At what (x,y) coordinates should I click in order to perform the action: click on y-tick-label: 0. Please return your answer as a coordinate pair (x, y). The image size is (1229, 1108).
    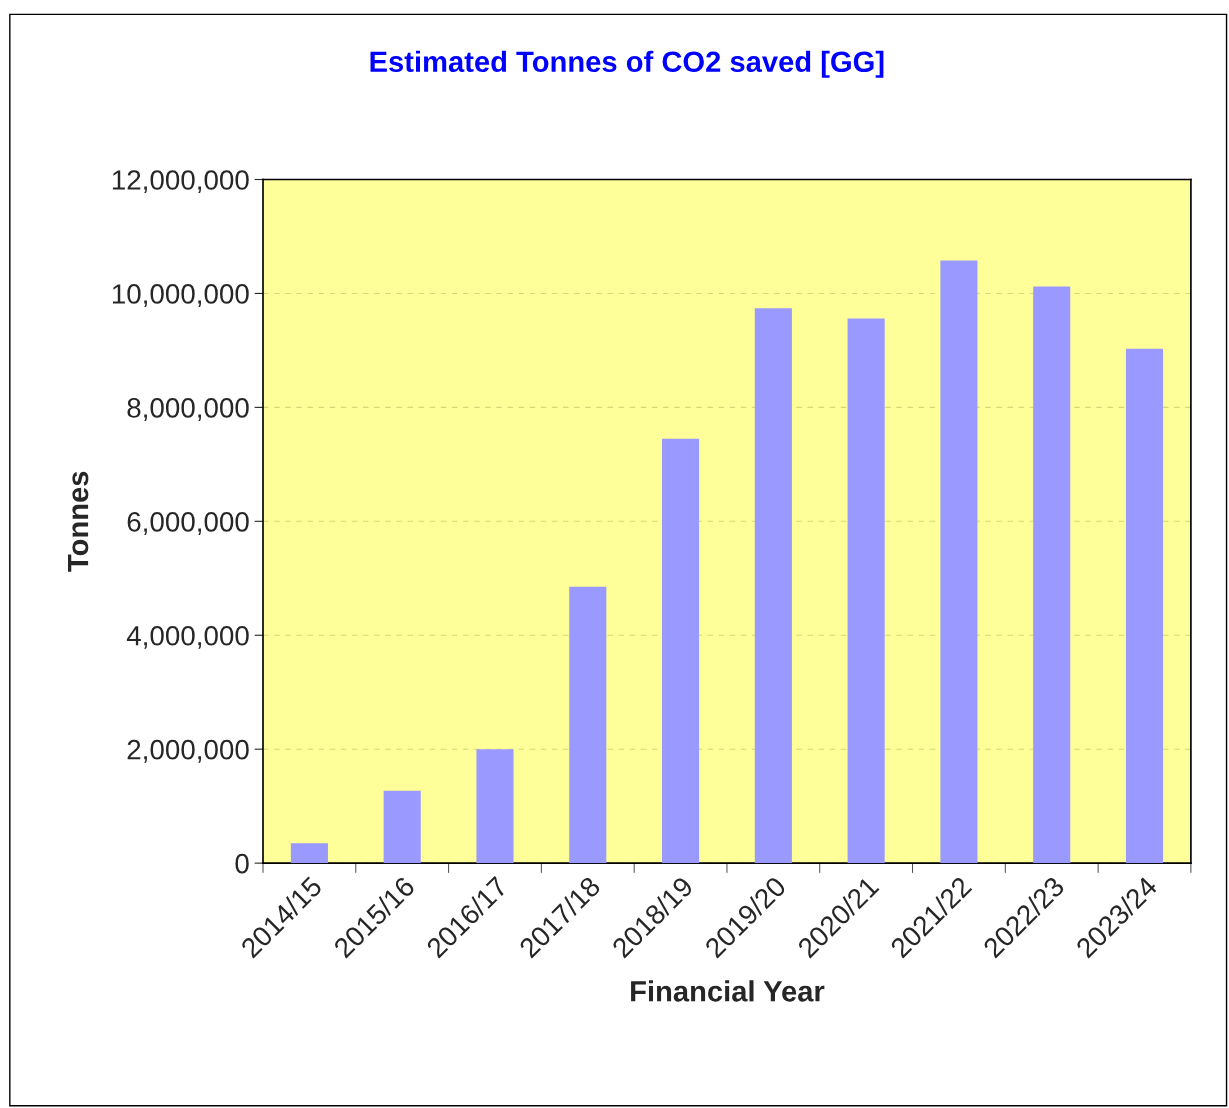
    Looking at the image, I should click on (242, 863).